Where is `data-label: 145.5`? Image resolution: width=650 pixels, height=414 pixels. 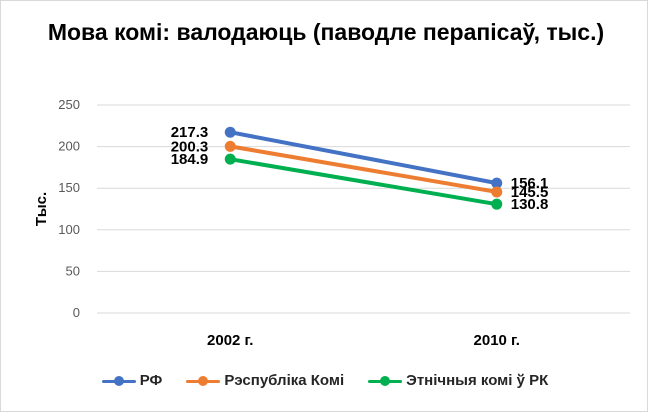 data-label: 145.5 is located at coordinates (530, 192).